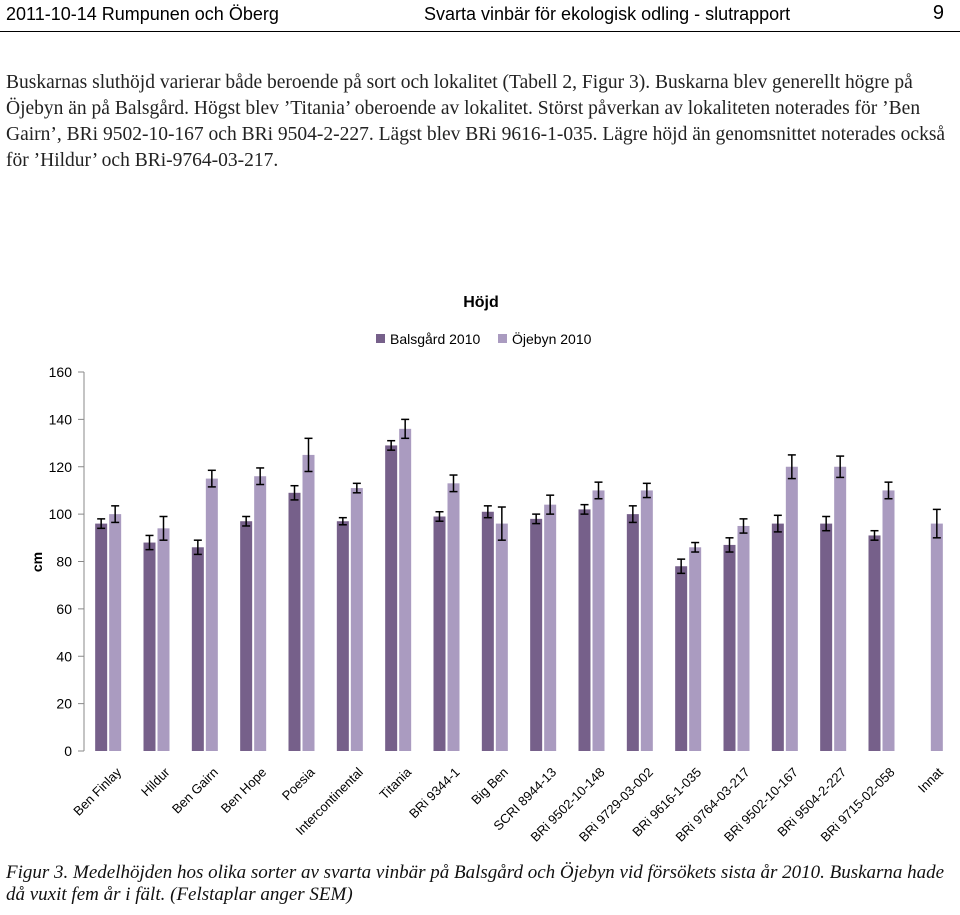 Image resolution: width=960 pixels, height=915 pixels. Describe the element at coordinates (195, 791) in the screenshot. I see `x-tick-label: Ben Gairn` at that location.